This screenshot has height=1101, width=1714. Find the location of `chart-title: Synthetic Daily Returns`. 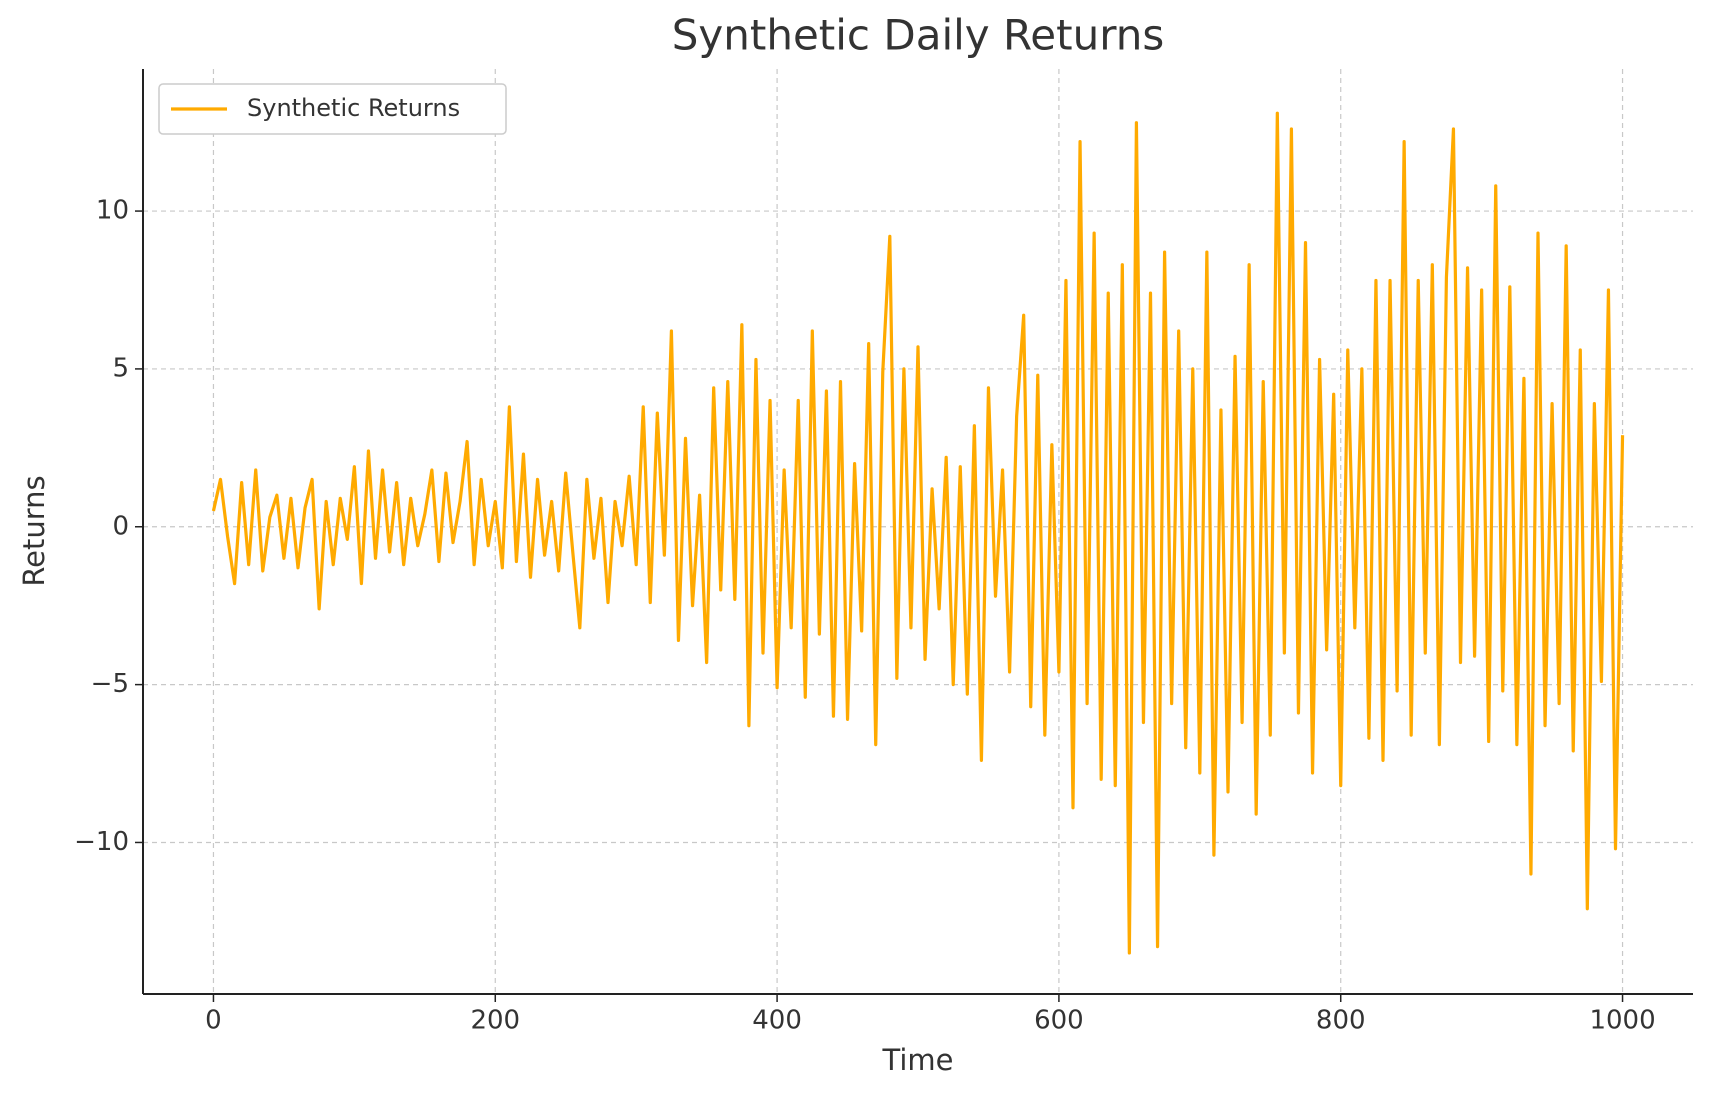

chart-title: Synthetic Daily Returns is located at coordinates (918, 35).